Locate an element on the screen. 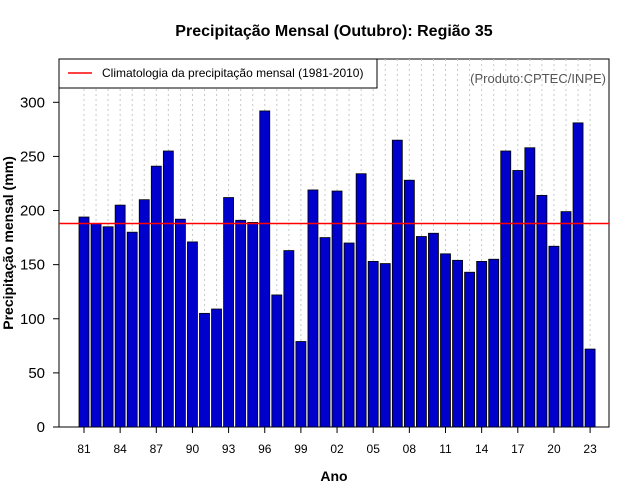 The image size is (640, 500). bar-1988 is located at coordinates (168, 289).